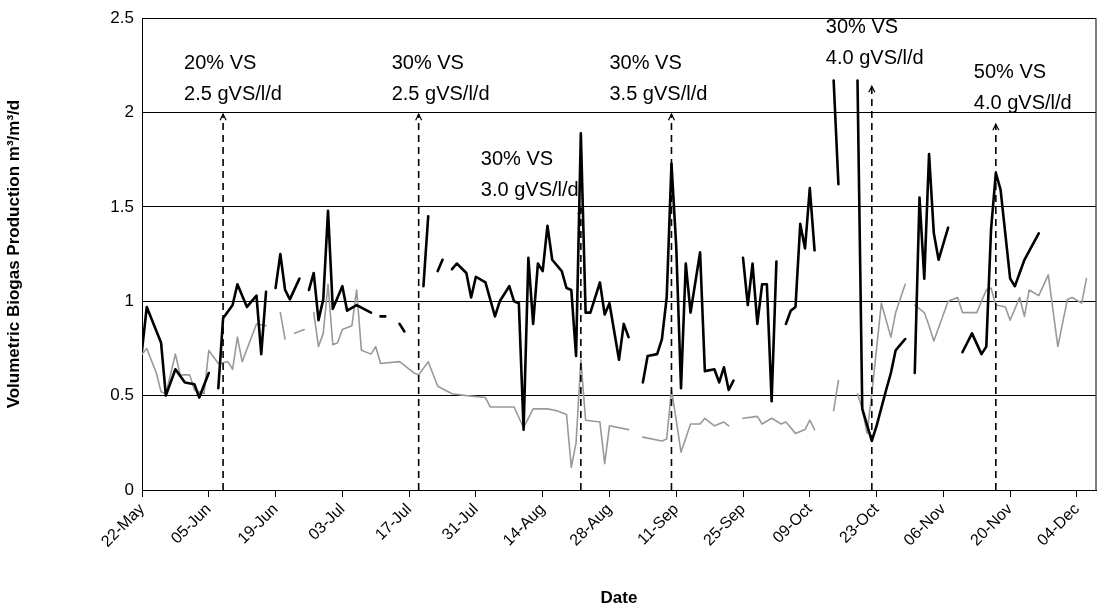  Describe the element at coordinates (233, 77) in the screenshot. I see `ref-line-label: 20% VS 2.5 gVS/l/d` at that location.